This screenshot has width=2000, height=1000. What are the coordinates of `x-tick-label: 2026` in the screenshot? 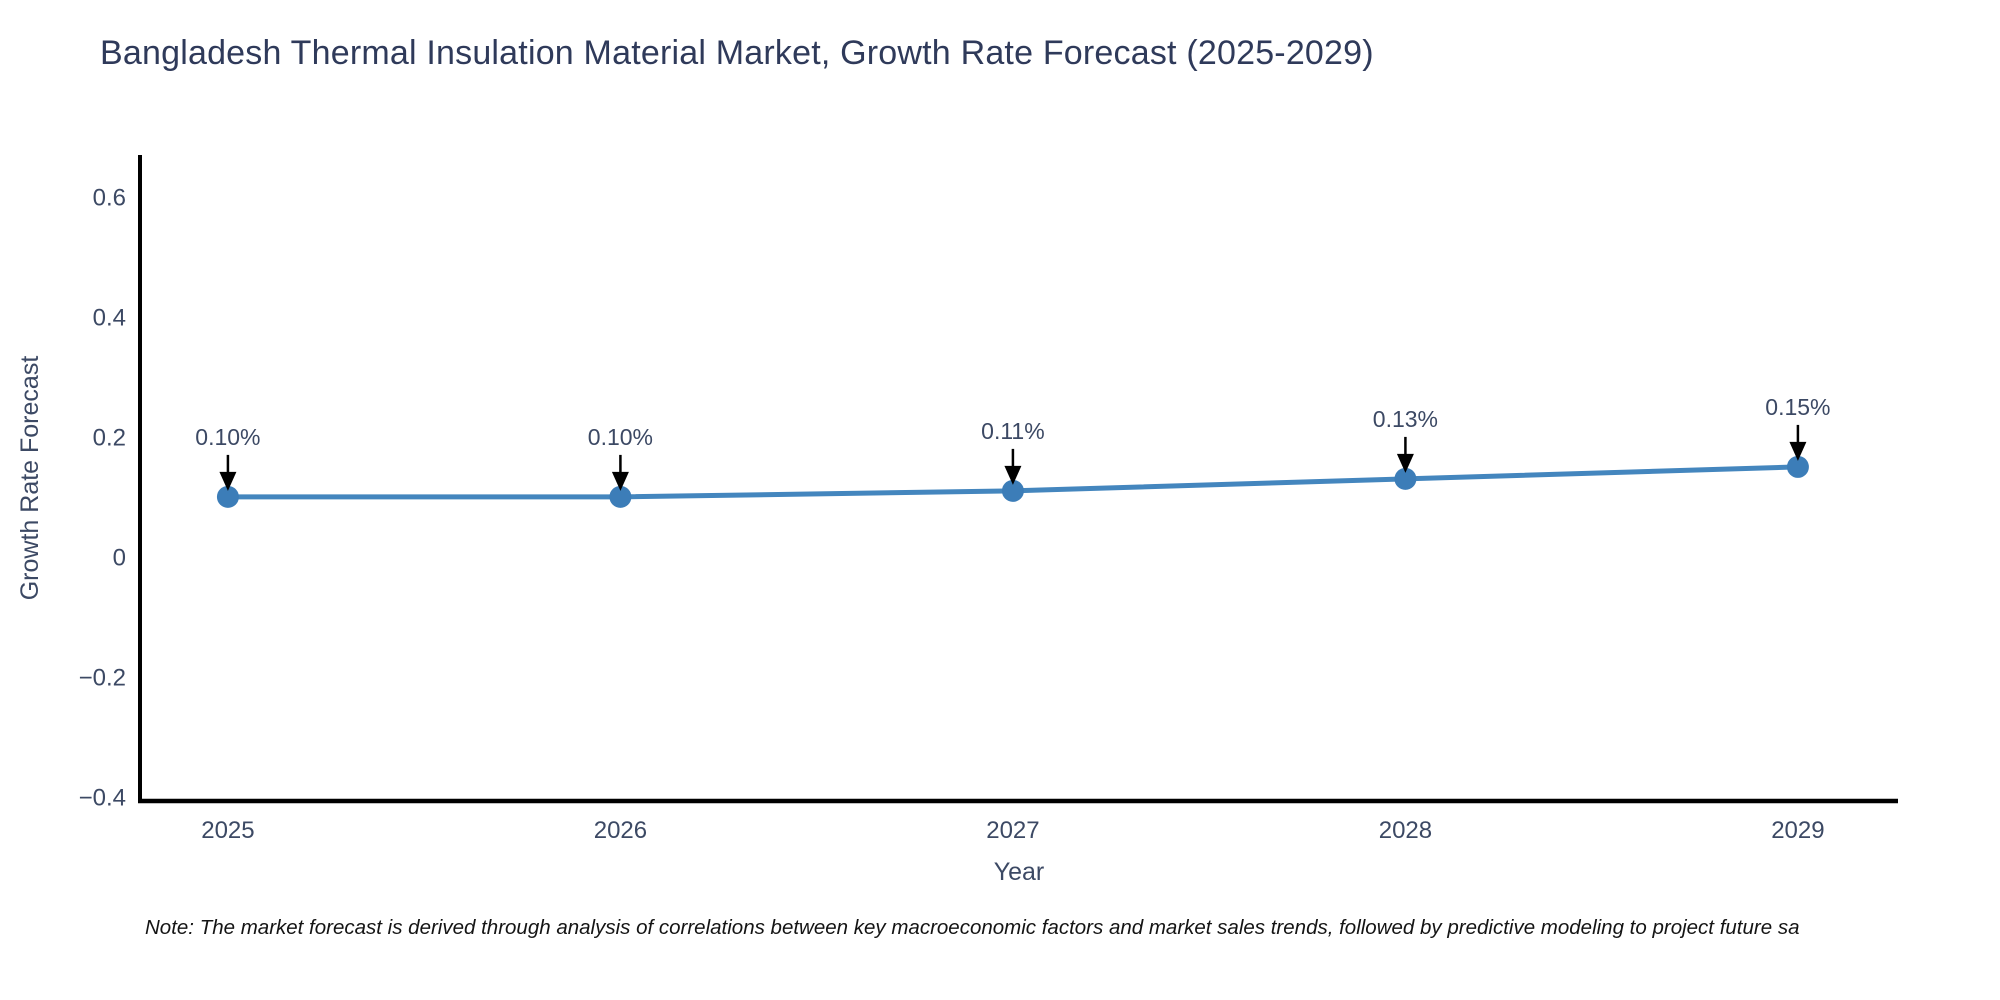 It's located at (620, 830).